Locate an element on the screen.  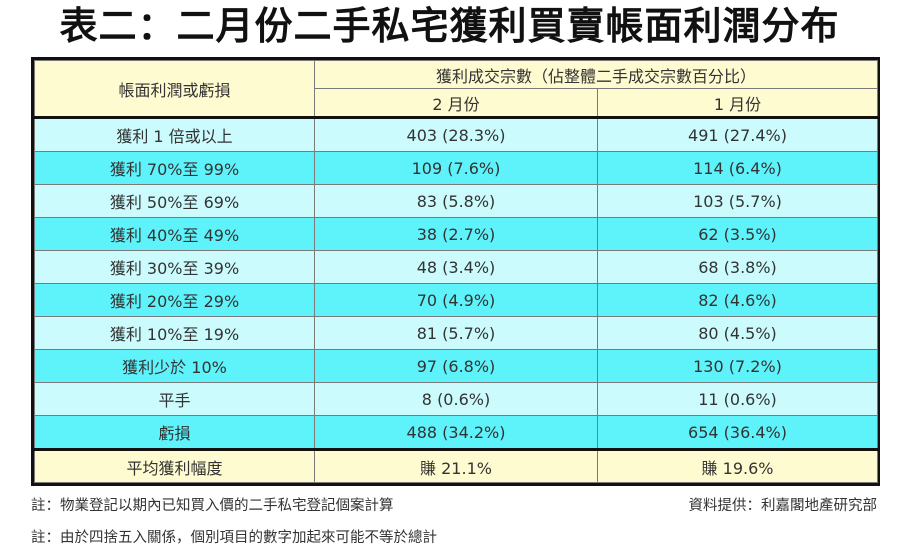
feb-value: 83 (5.8%) is located at coordinates (456, 201).